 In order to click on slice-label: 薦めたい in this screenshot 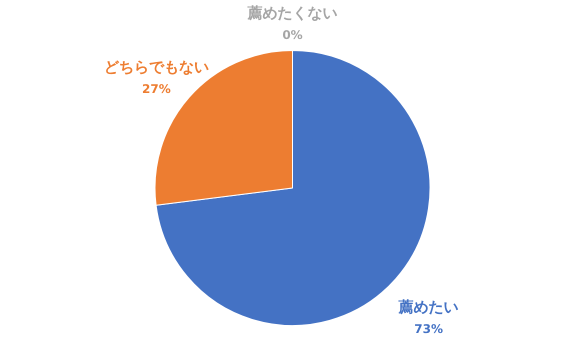, I will do `click(428, 307)`.